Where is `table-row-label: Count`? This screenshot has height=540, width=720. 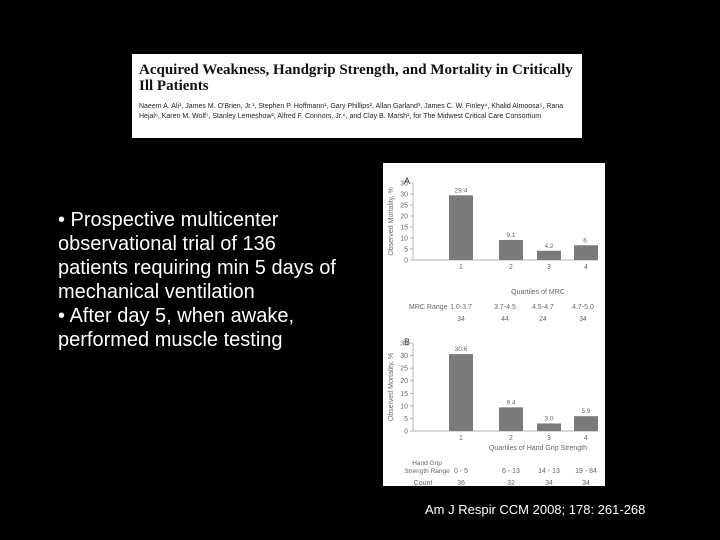
table-row-label: Count is located at coordinates (423, 483).